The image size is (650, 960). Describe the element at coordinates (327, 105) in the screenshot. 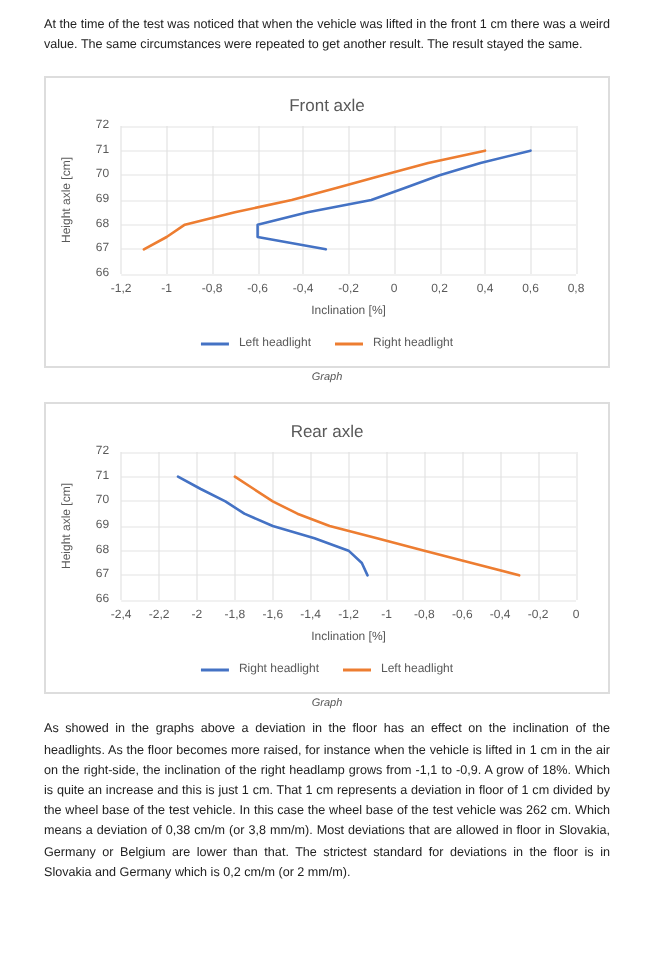

I see `chart-title: Front axle` at that location.